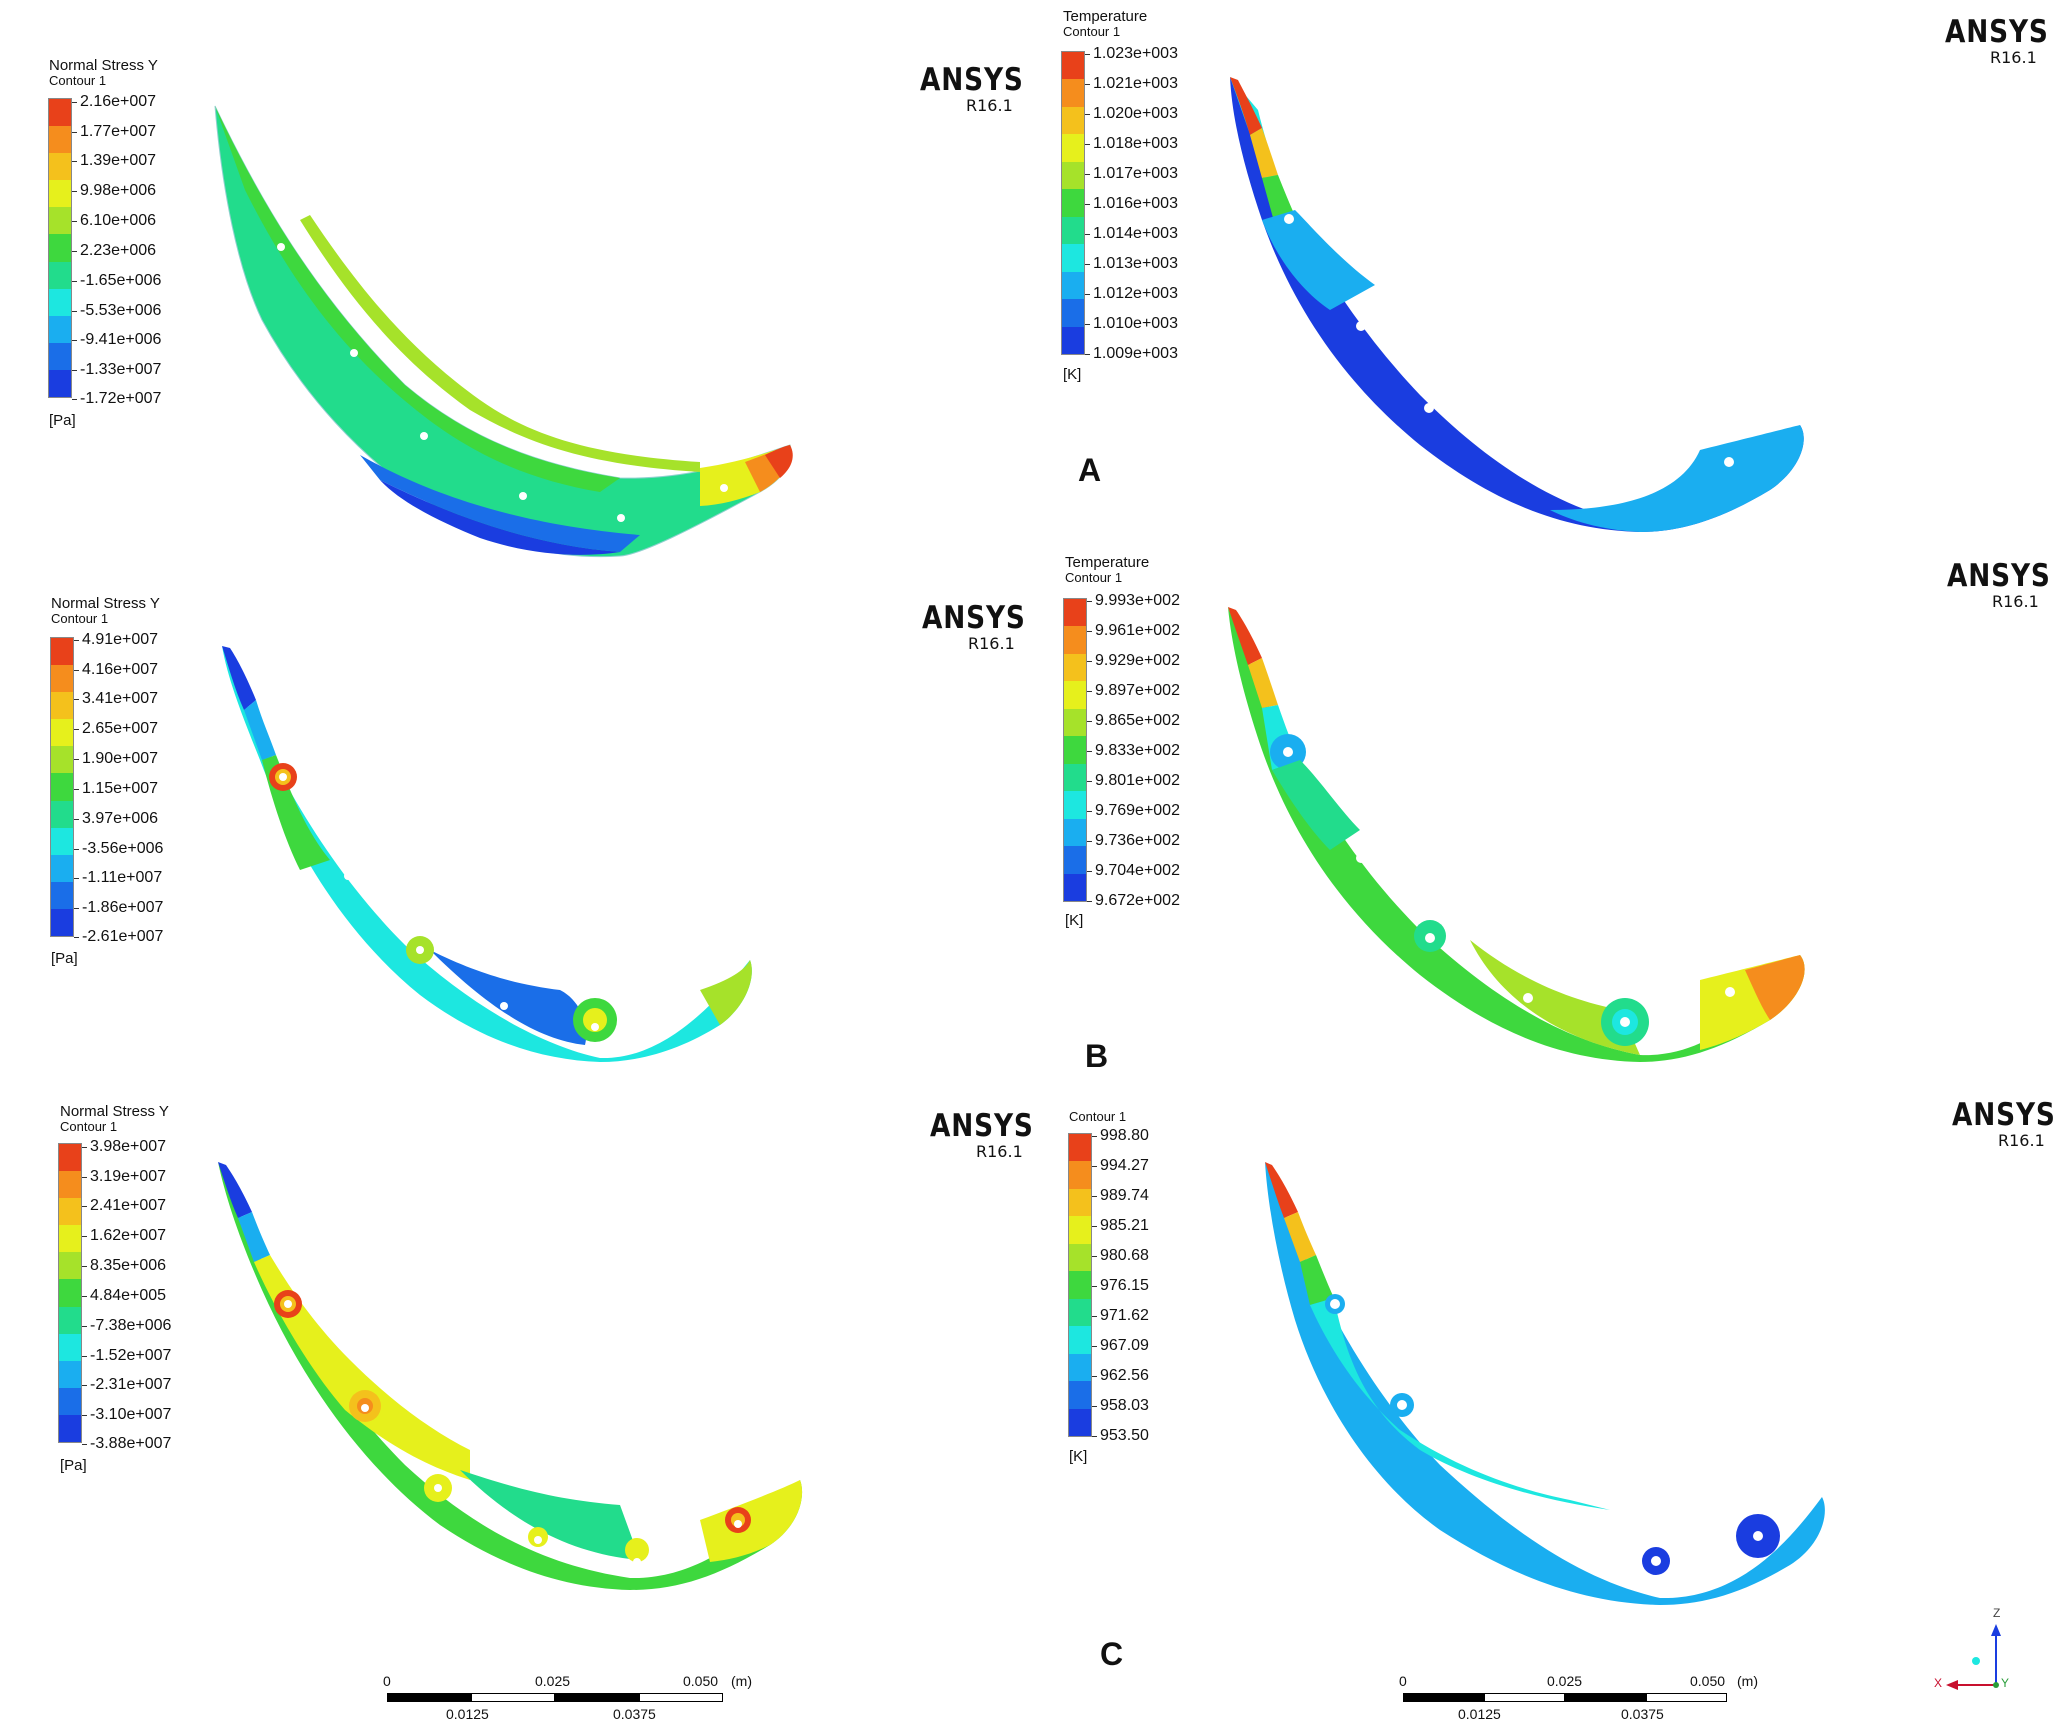 This screenshot has width=2058, height=1722. Describe the element at coordinates (510, 1376) in the screenshot. I see `blade-c-stress` at that location.